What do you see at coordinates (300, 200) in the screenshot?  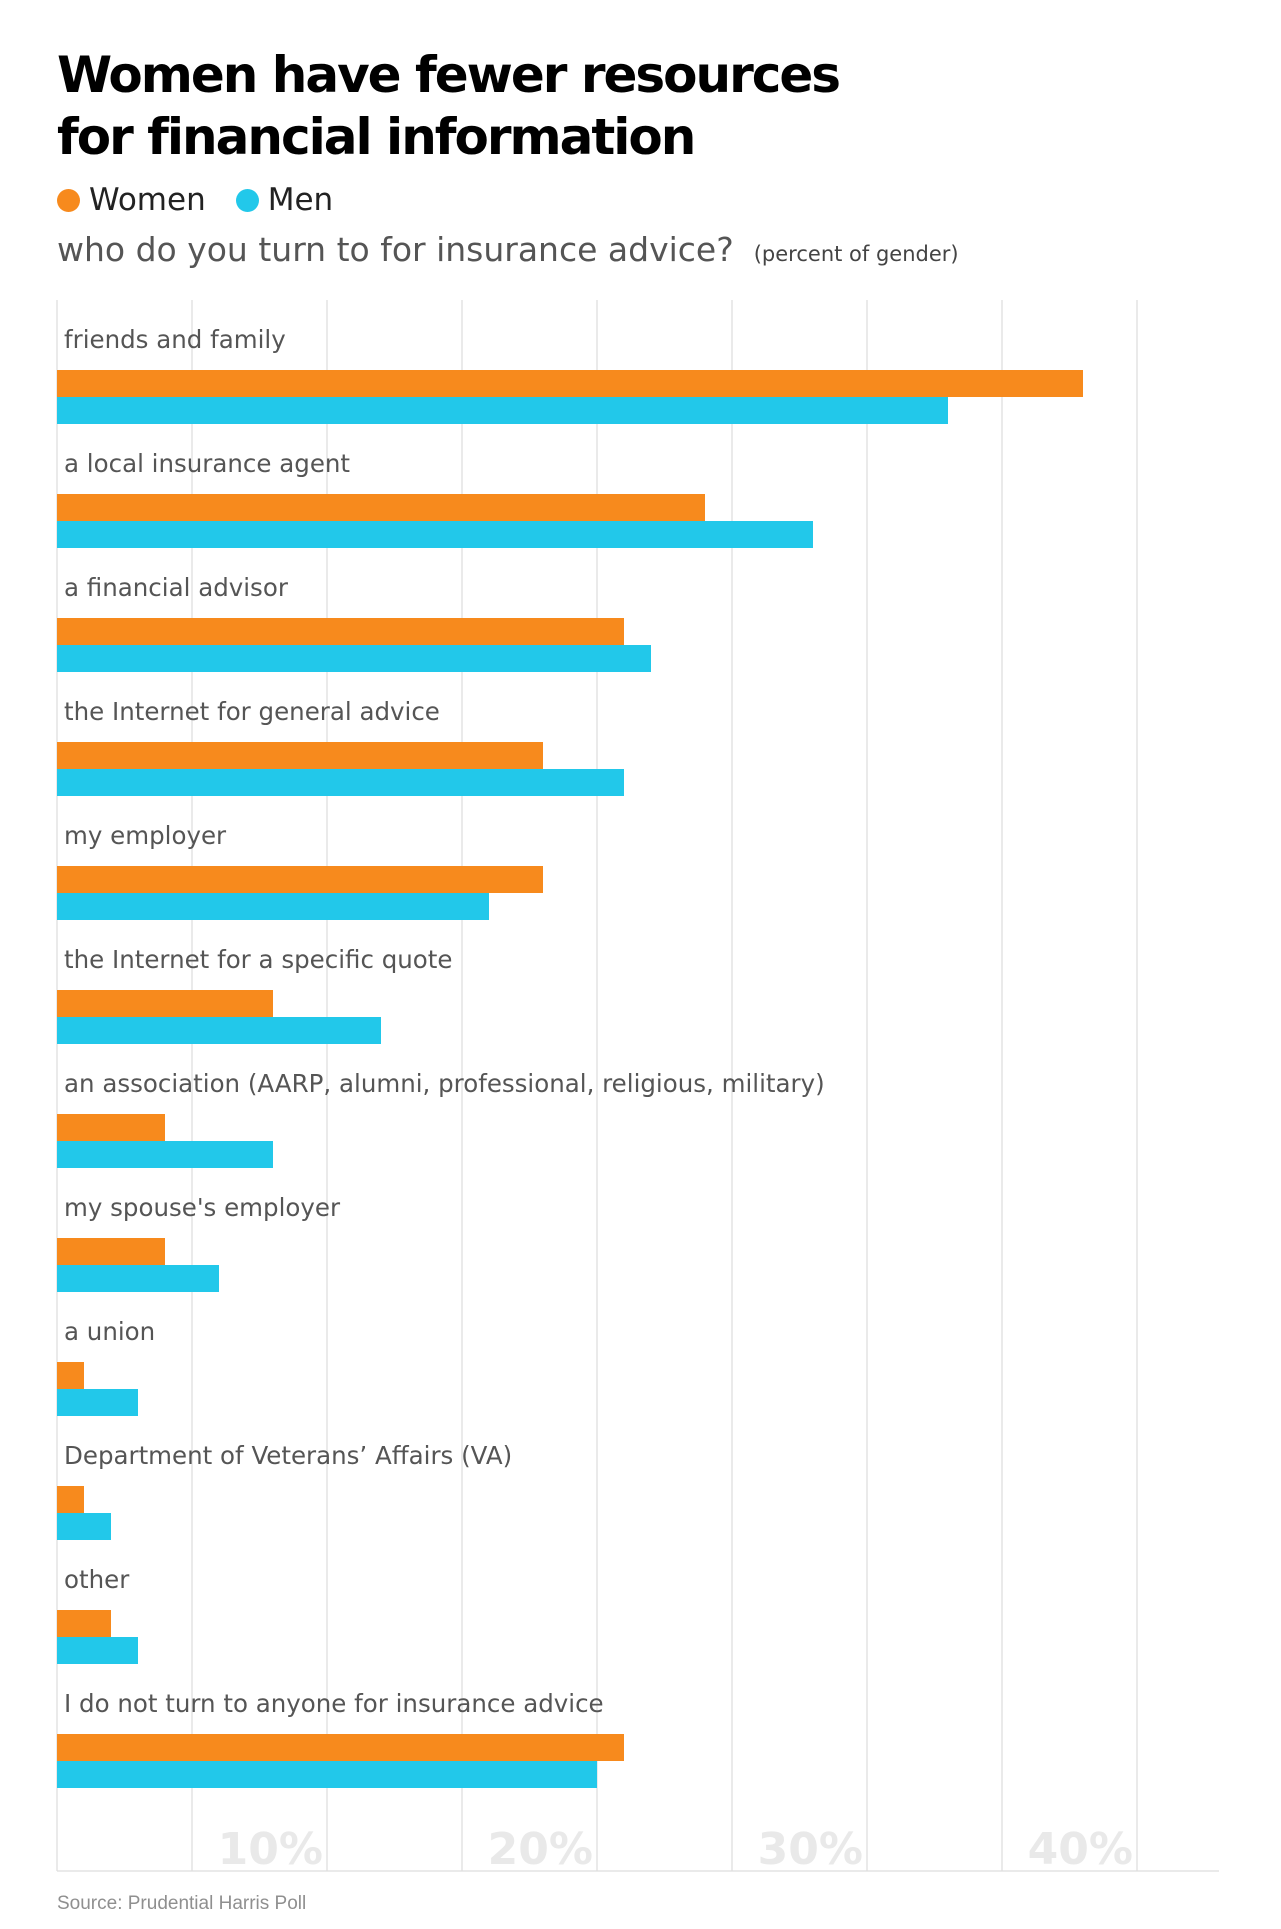 I see `legend-label-men: Men` at bounding box center [300, 200].